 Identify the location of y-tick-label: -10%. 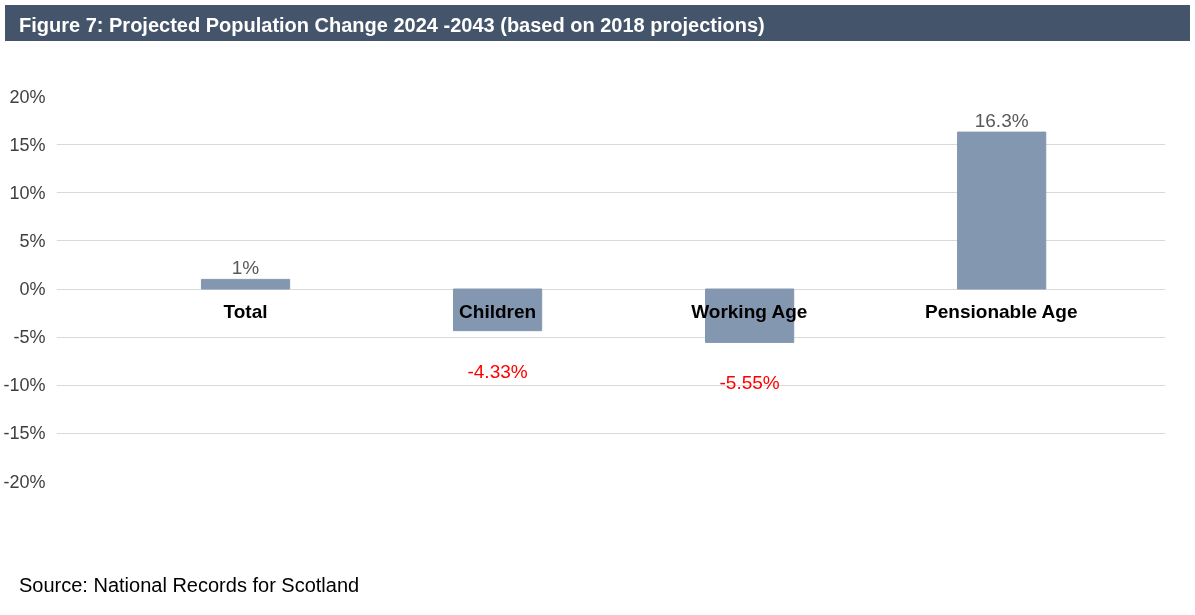
(24, 385).